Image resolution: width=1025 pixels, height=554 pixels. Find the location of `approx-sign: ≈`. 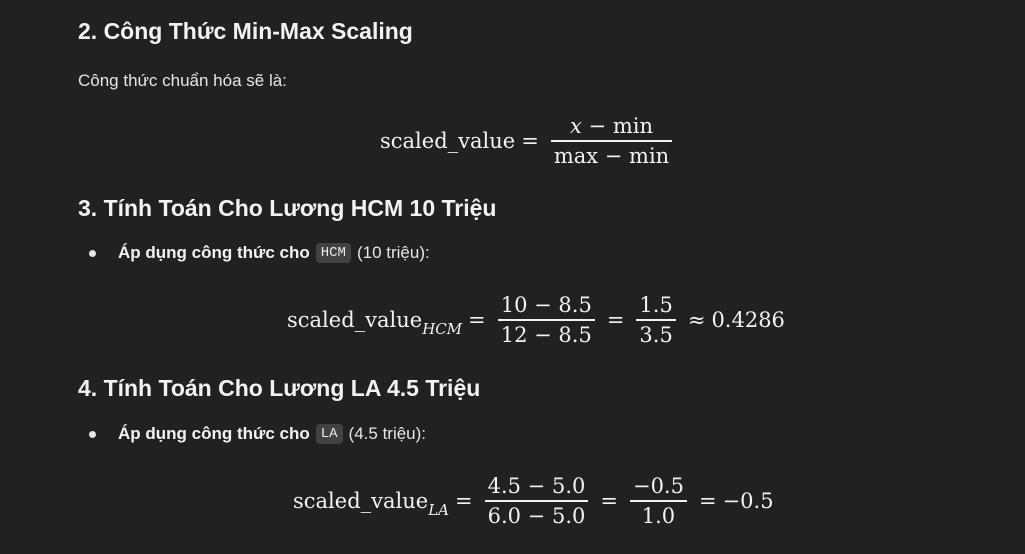

approx-sign: ≈ is located at coordinates (696, 319).